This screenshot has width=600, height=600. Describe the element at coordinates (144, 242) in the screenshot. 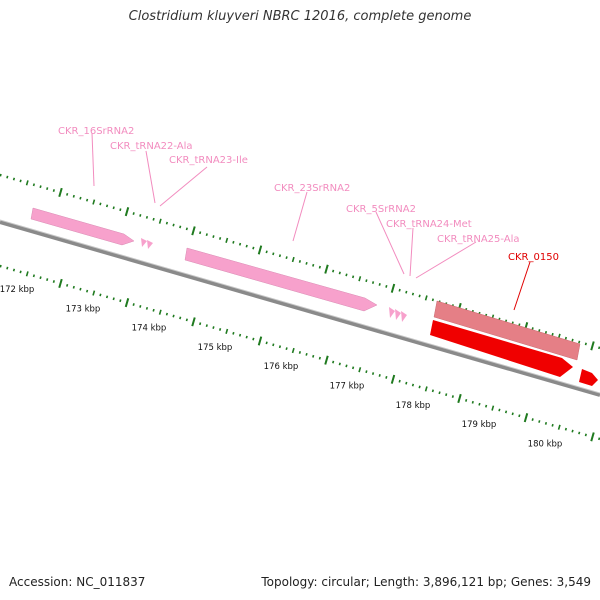

I see `trna22-ala-marker` at that location.